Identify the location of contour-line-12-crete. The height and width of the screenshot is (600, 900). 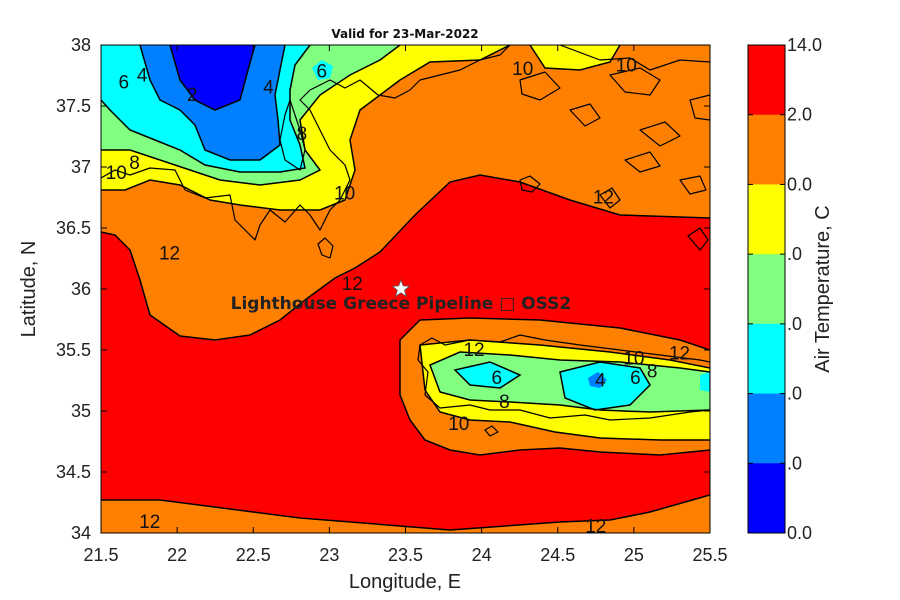
(554, 386).